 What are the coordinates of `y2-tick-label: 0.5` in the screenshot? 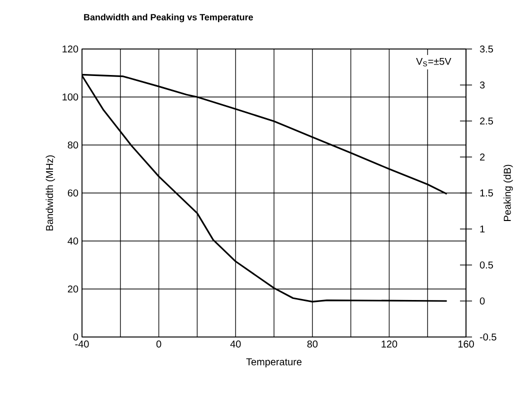 It's located at (486, 265).